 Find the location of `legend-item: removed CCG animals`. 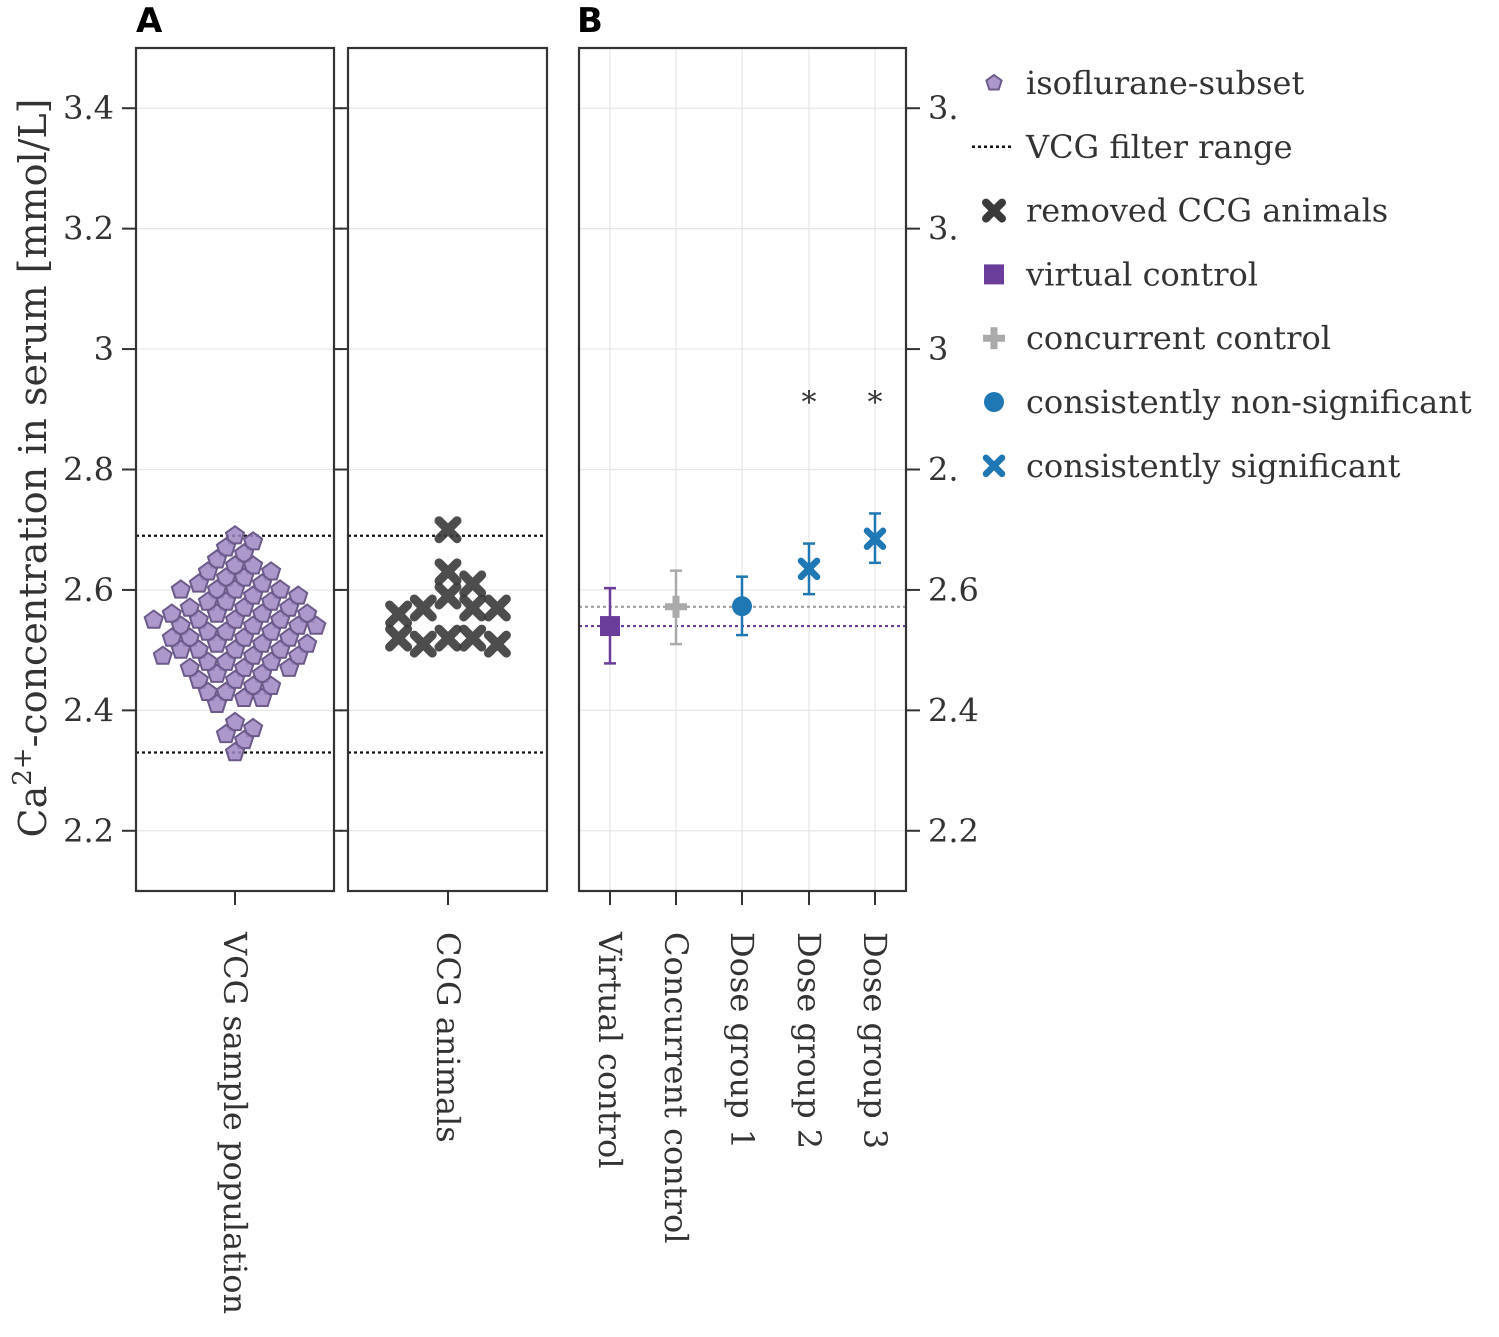

legend-item: removed CCG animals is located at coordinates (1185, 211).